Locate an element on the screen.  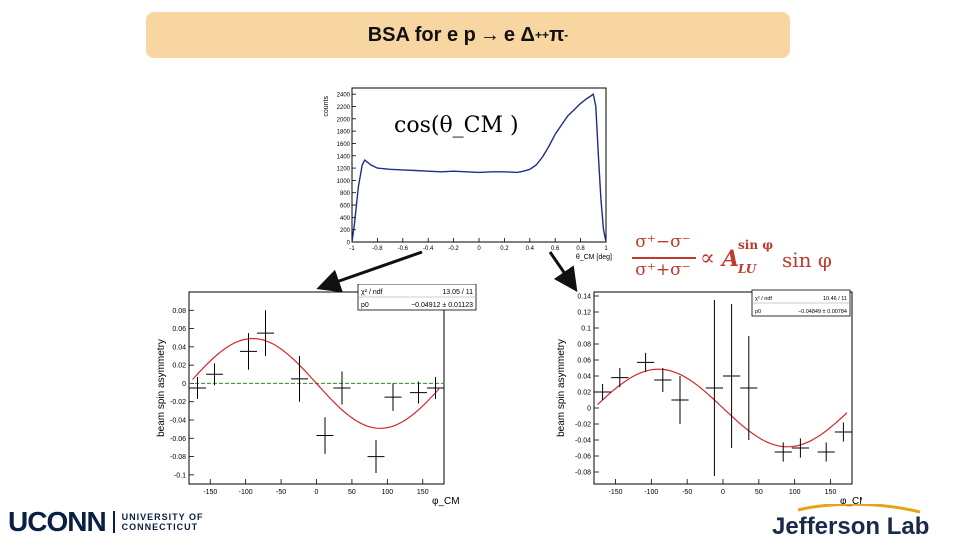
title-mid: e Δ is located at coordinates (519, 34).